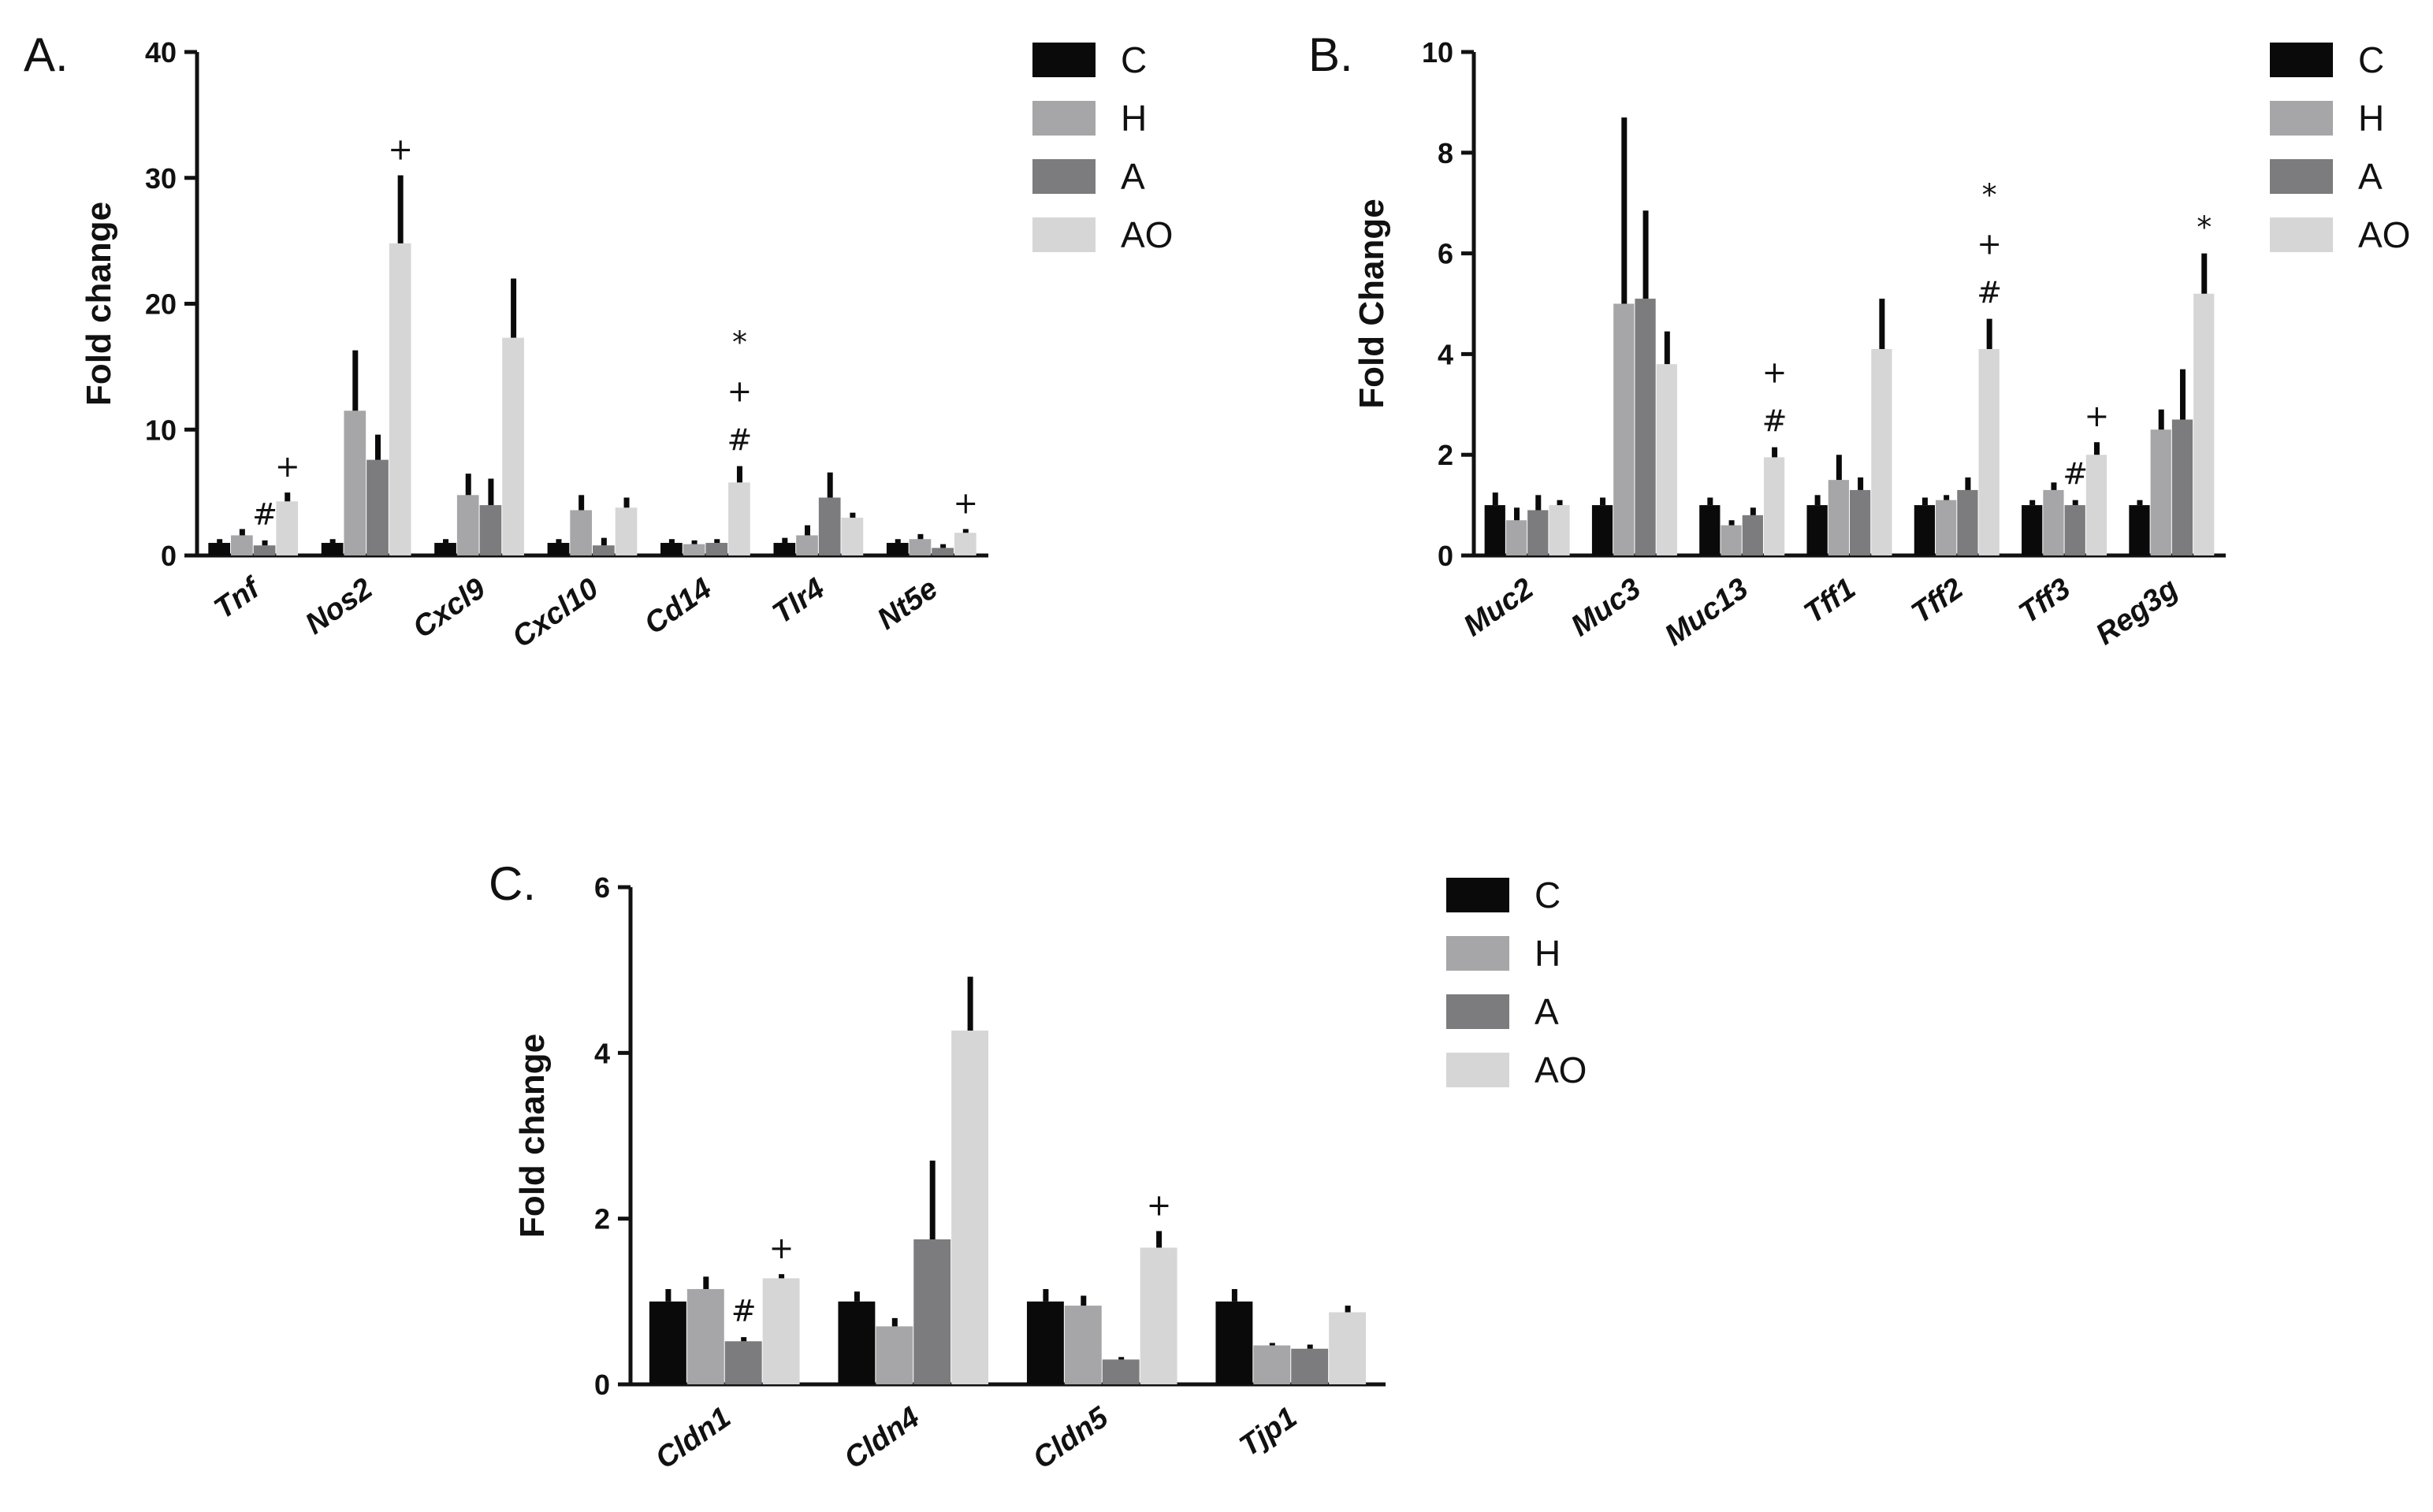  Describe the element at coordinates (1371, 303) in the screenshot. I see `y-axis-title: Fold Change` at that location.